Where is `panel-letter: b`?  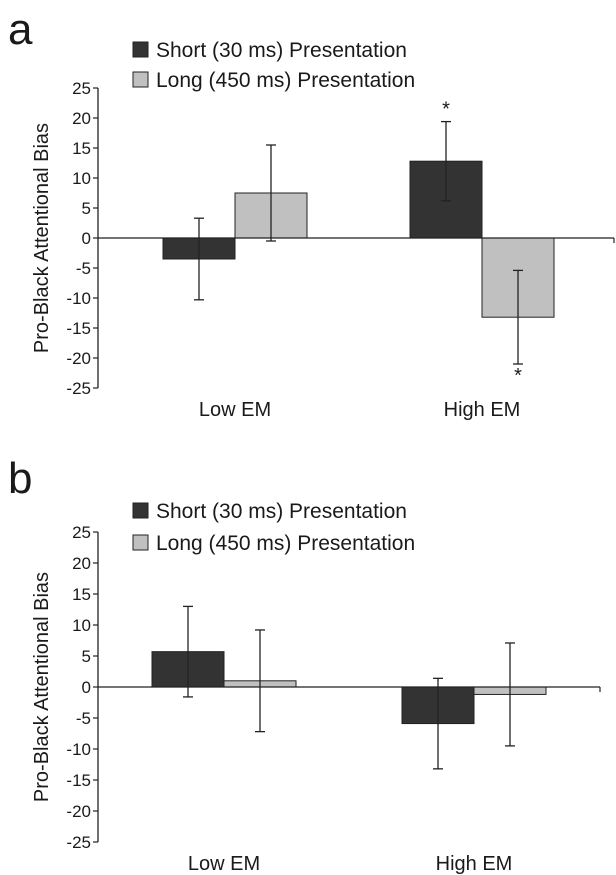
panel-letter: b is located at coordinates (20, 478).